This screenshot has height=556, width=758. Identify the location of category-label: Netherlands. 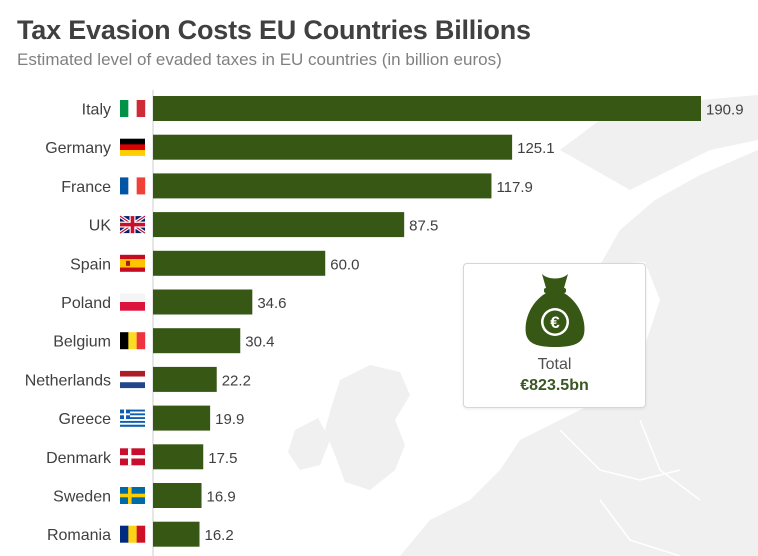
(68, 380).